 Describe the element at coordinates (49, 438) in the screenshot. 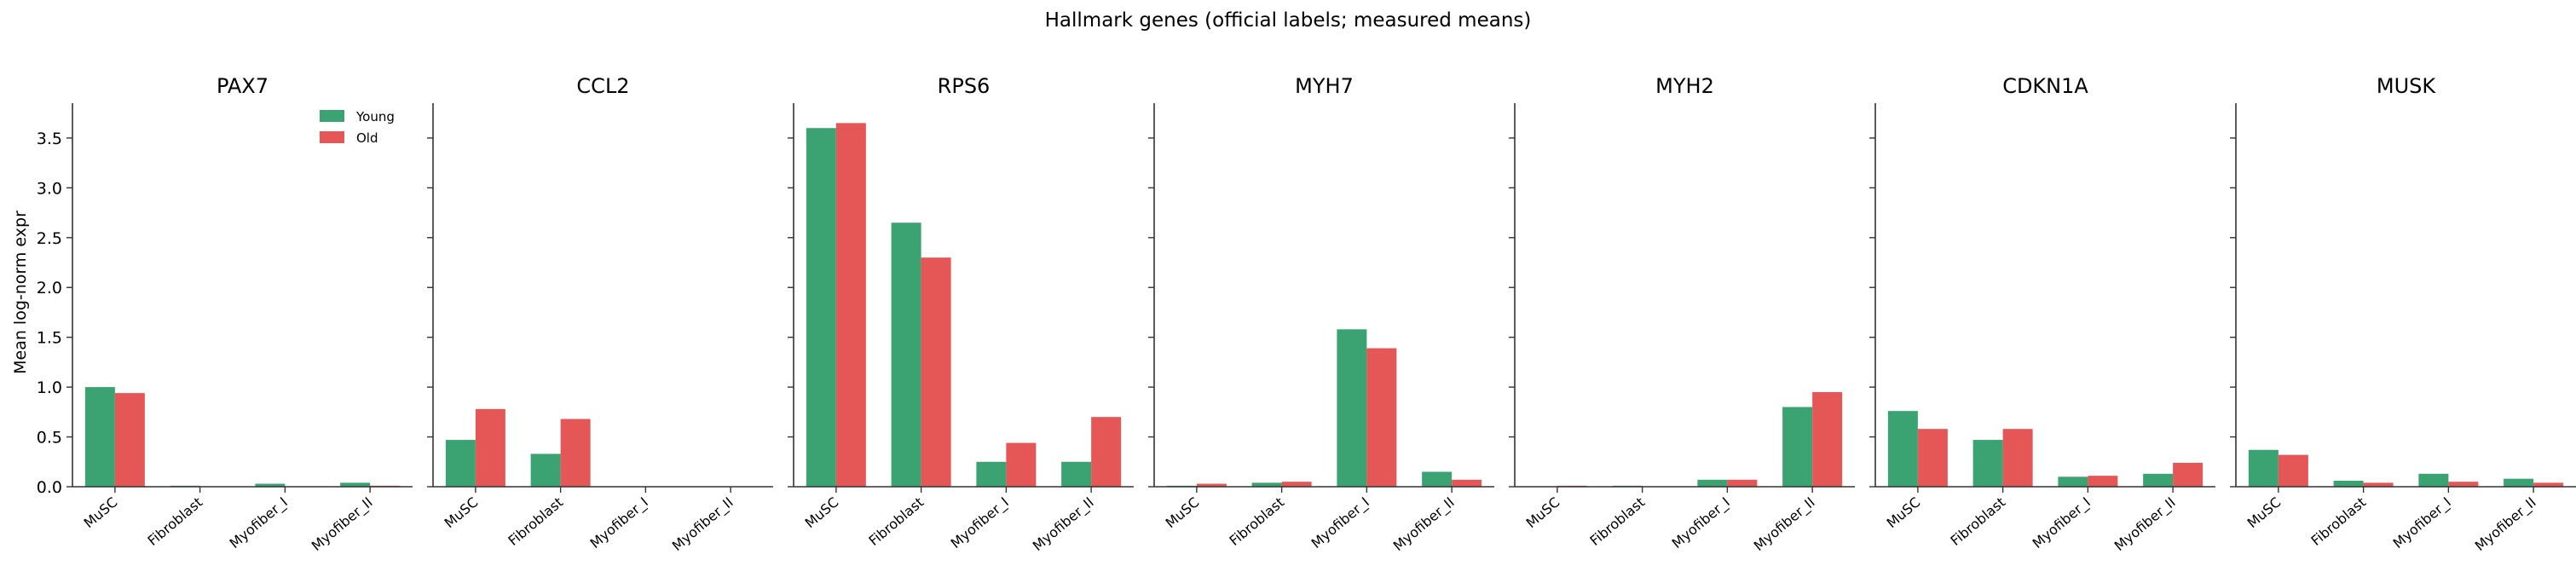

I see `y-tick-label: 0.5` at that location.